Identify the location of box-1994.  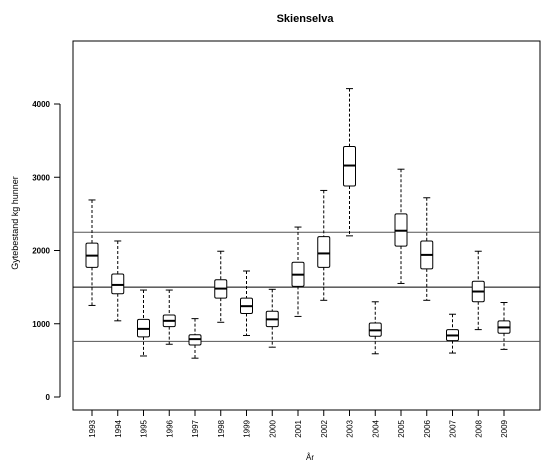
(118, 281).